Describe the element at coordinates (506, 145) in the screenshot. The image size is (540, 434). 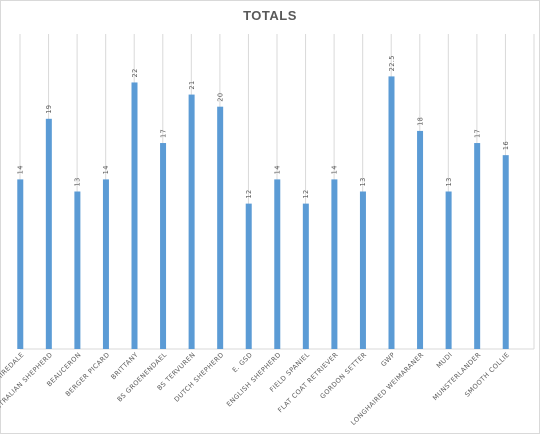
I see `data-label: 16` at that location.